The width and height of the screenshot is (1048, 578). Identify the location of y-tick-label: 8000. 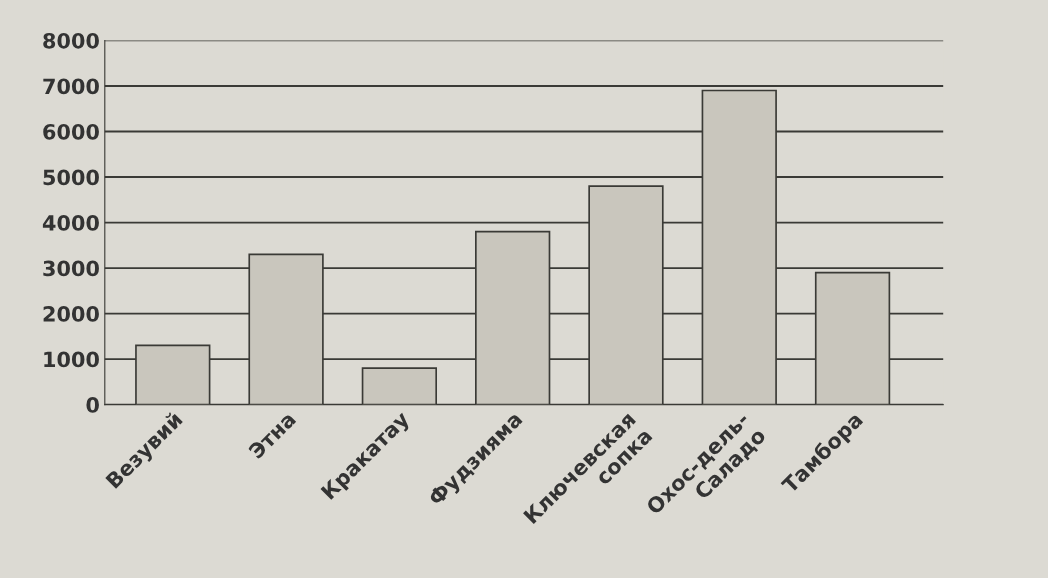
(71, 40).